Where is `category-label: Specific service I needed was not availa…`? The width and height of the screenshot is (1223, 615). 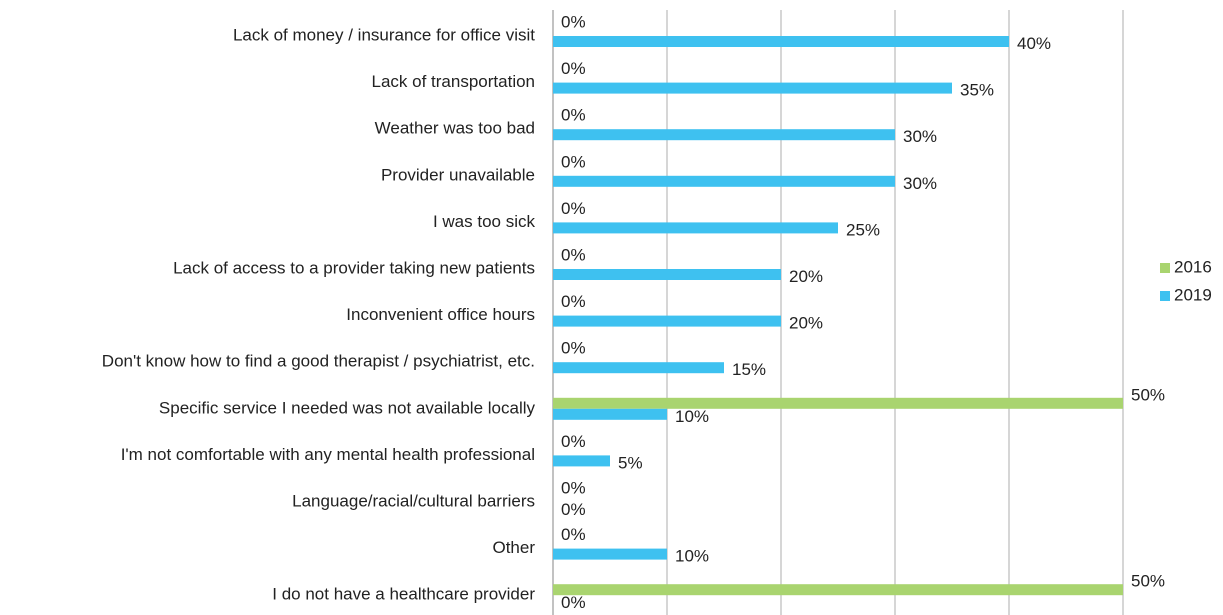
category-label: Specific service I needed was not availa… is located at coordinates (347, 407).